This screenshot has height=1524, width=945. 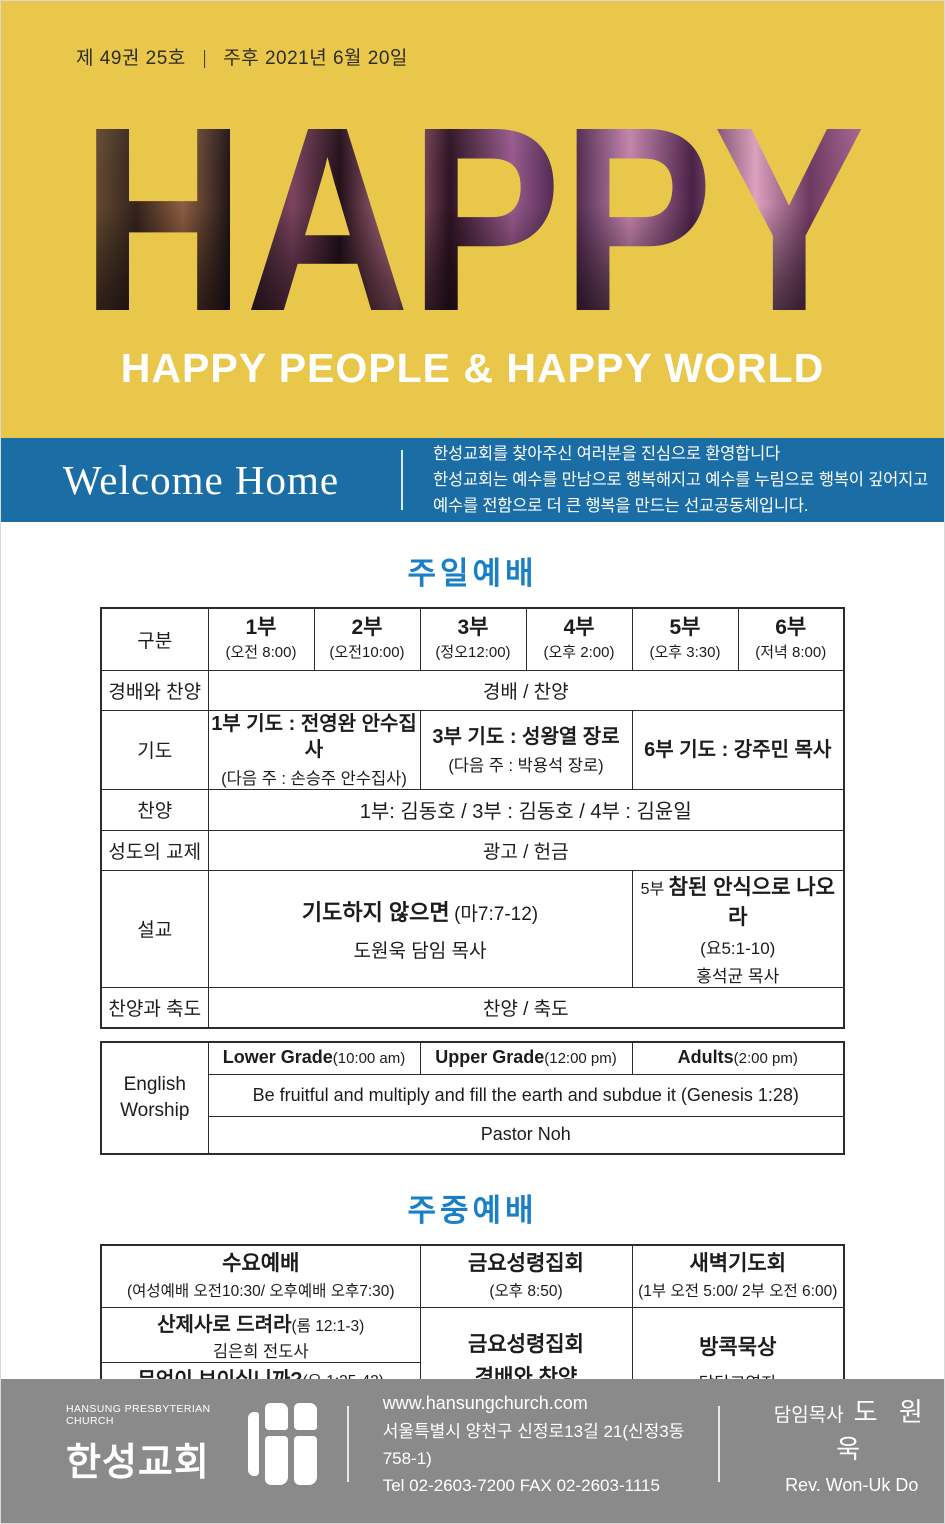 What do you see at coordinates (282, 1444) in the screenshot?
I see `church-logo-icon` at bounding box center [282, 1444].